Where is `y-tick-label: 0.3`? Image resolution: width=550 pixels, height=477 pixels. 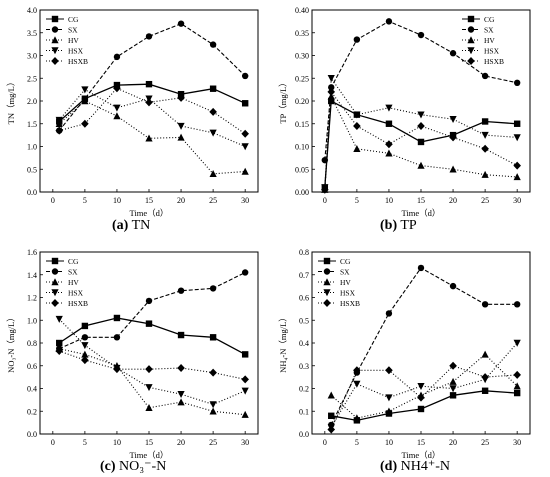 y-tick-label: 0.3 is located at coordinates (304, 366).